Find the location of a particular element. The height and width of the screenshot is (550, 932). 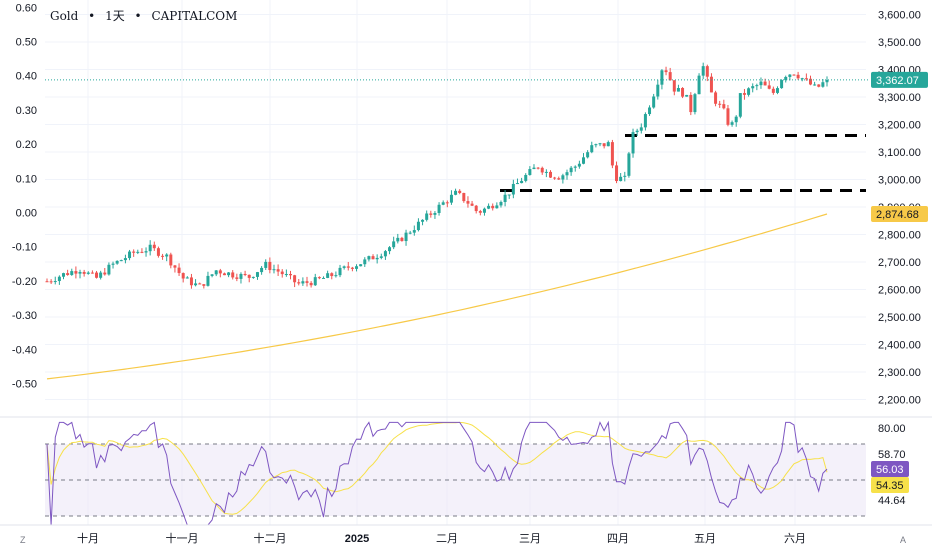

time-tick-label: 2025 is located at coordinates (357, 539).